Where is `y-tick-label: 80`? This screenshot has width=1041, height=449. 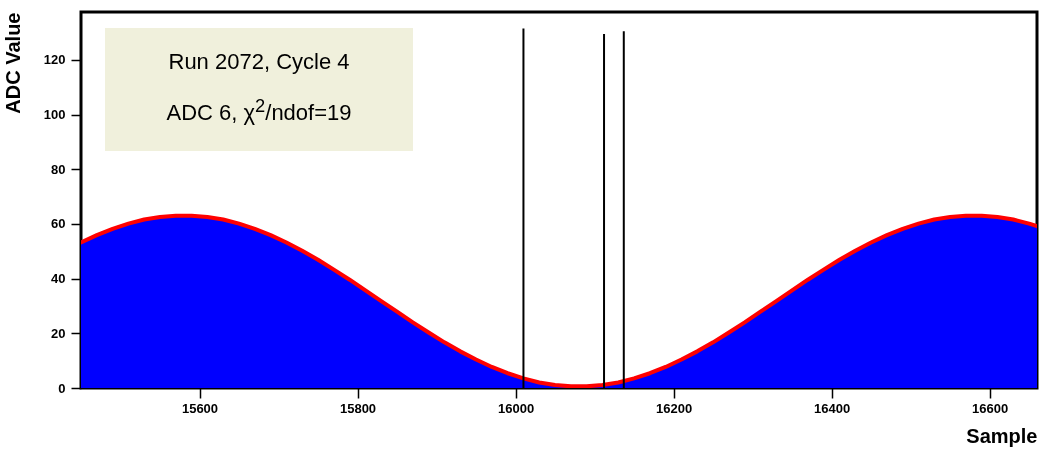 y-tick-label: 80 is located at coordinates (58, 169).